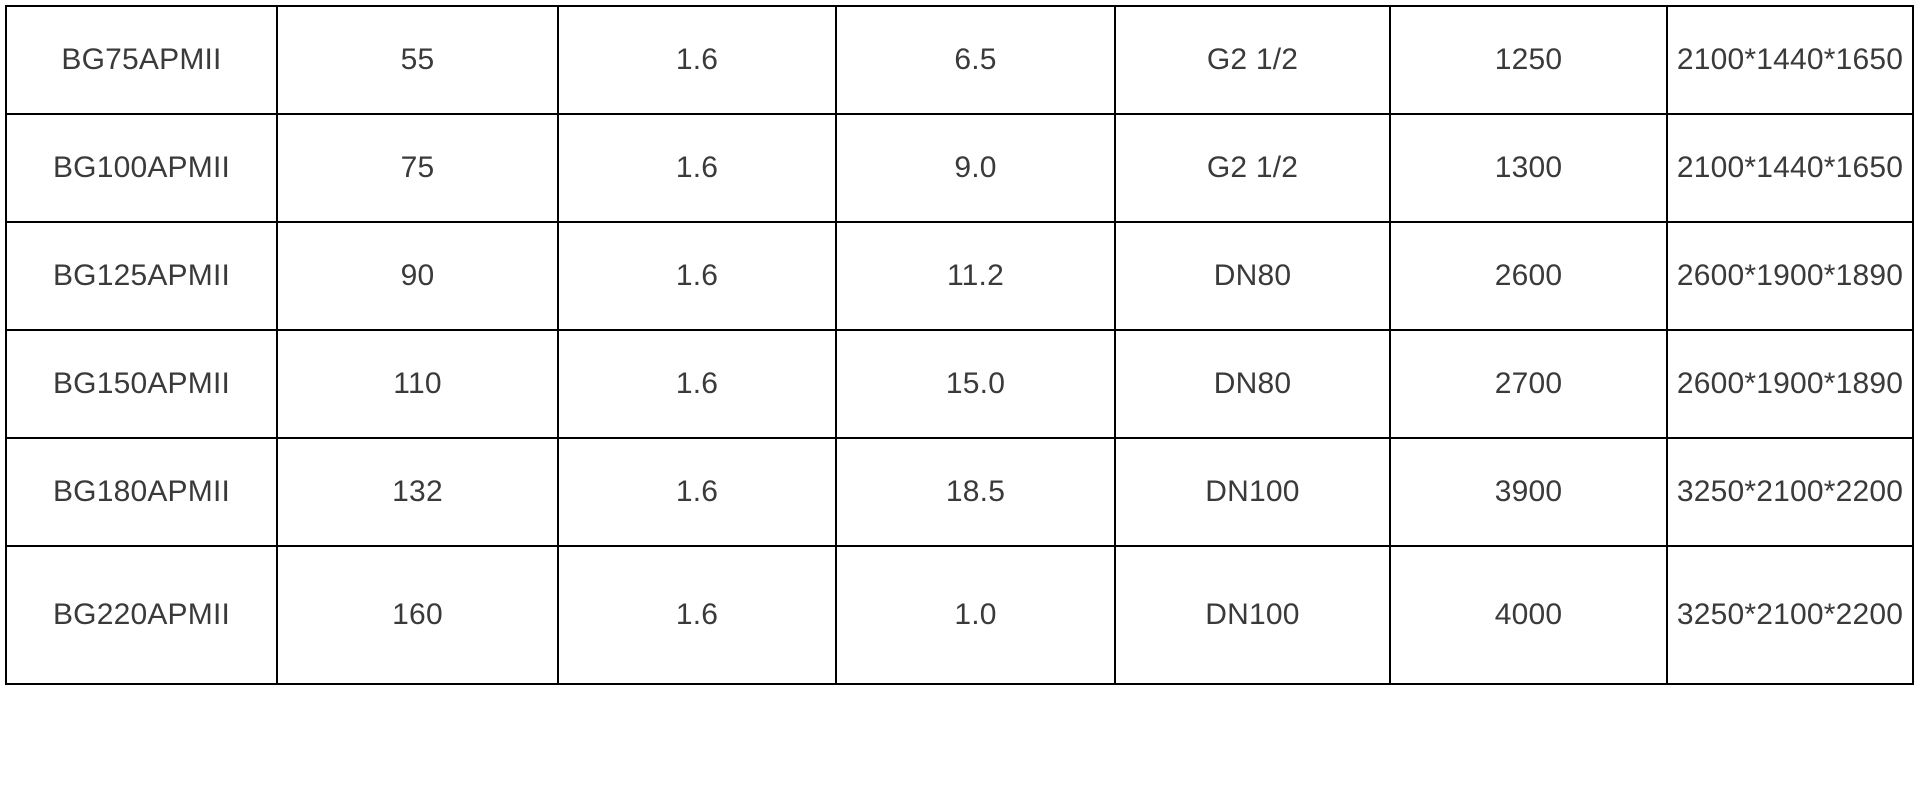  I want to click on cell-capacity: 15.0, so click(975, 384).